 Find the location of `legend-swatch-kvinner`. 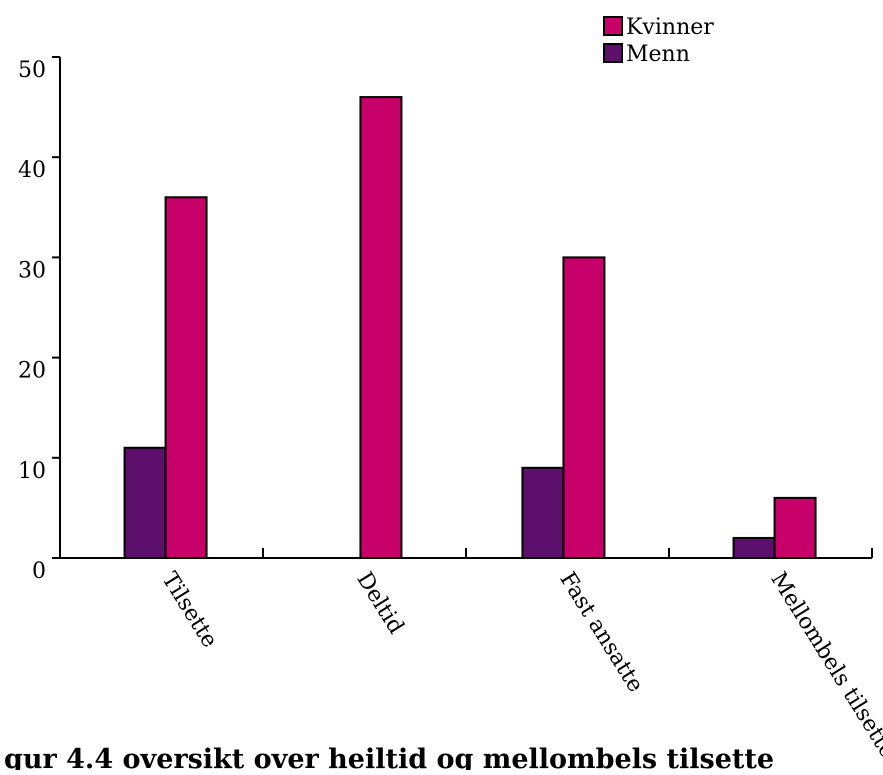

legend-swatch-kvinner is located at coordinates (613, 26).